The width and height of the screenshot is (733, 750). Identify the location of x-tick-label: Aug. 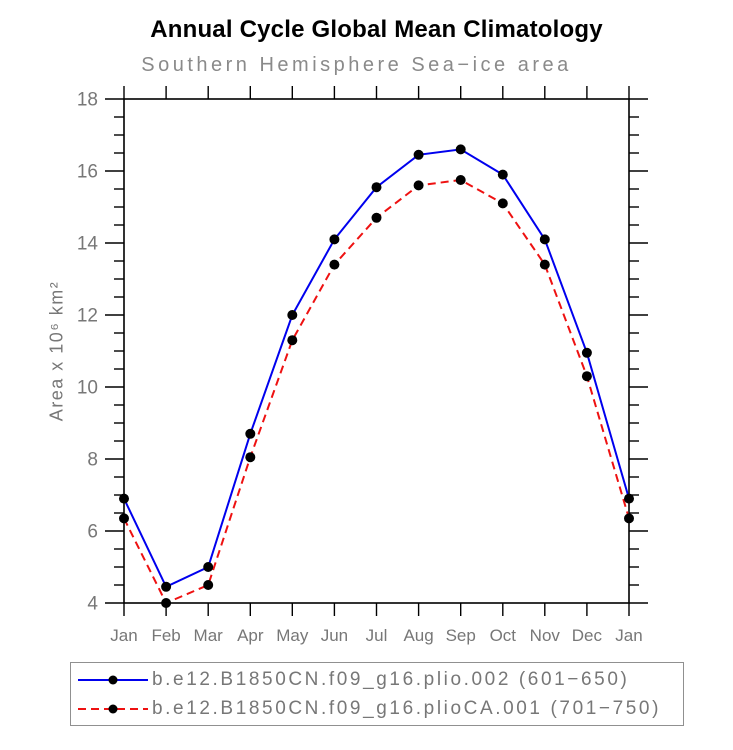
(418, 635).